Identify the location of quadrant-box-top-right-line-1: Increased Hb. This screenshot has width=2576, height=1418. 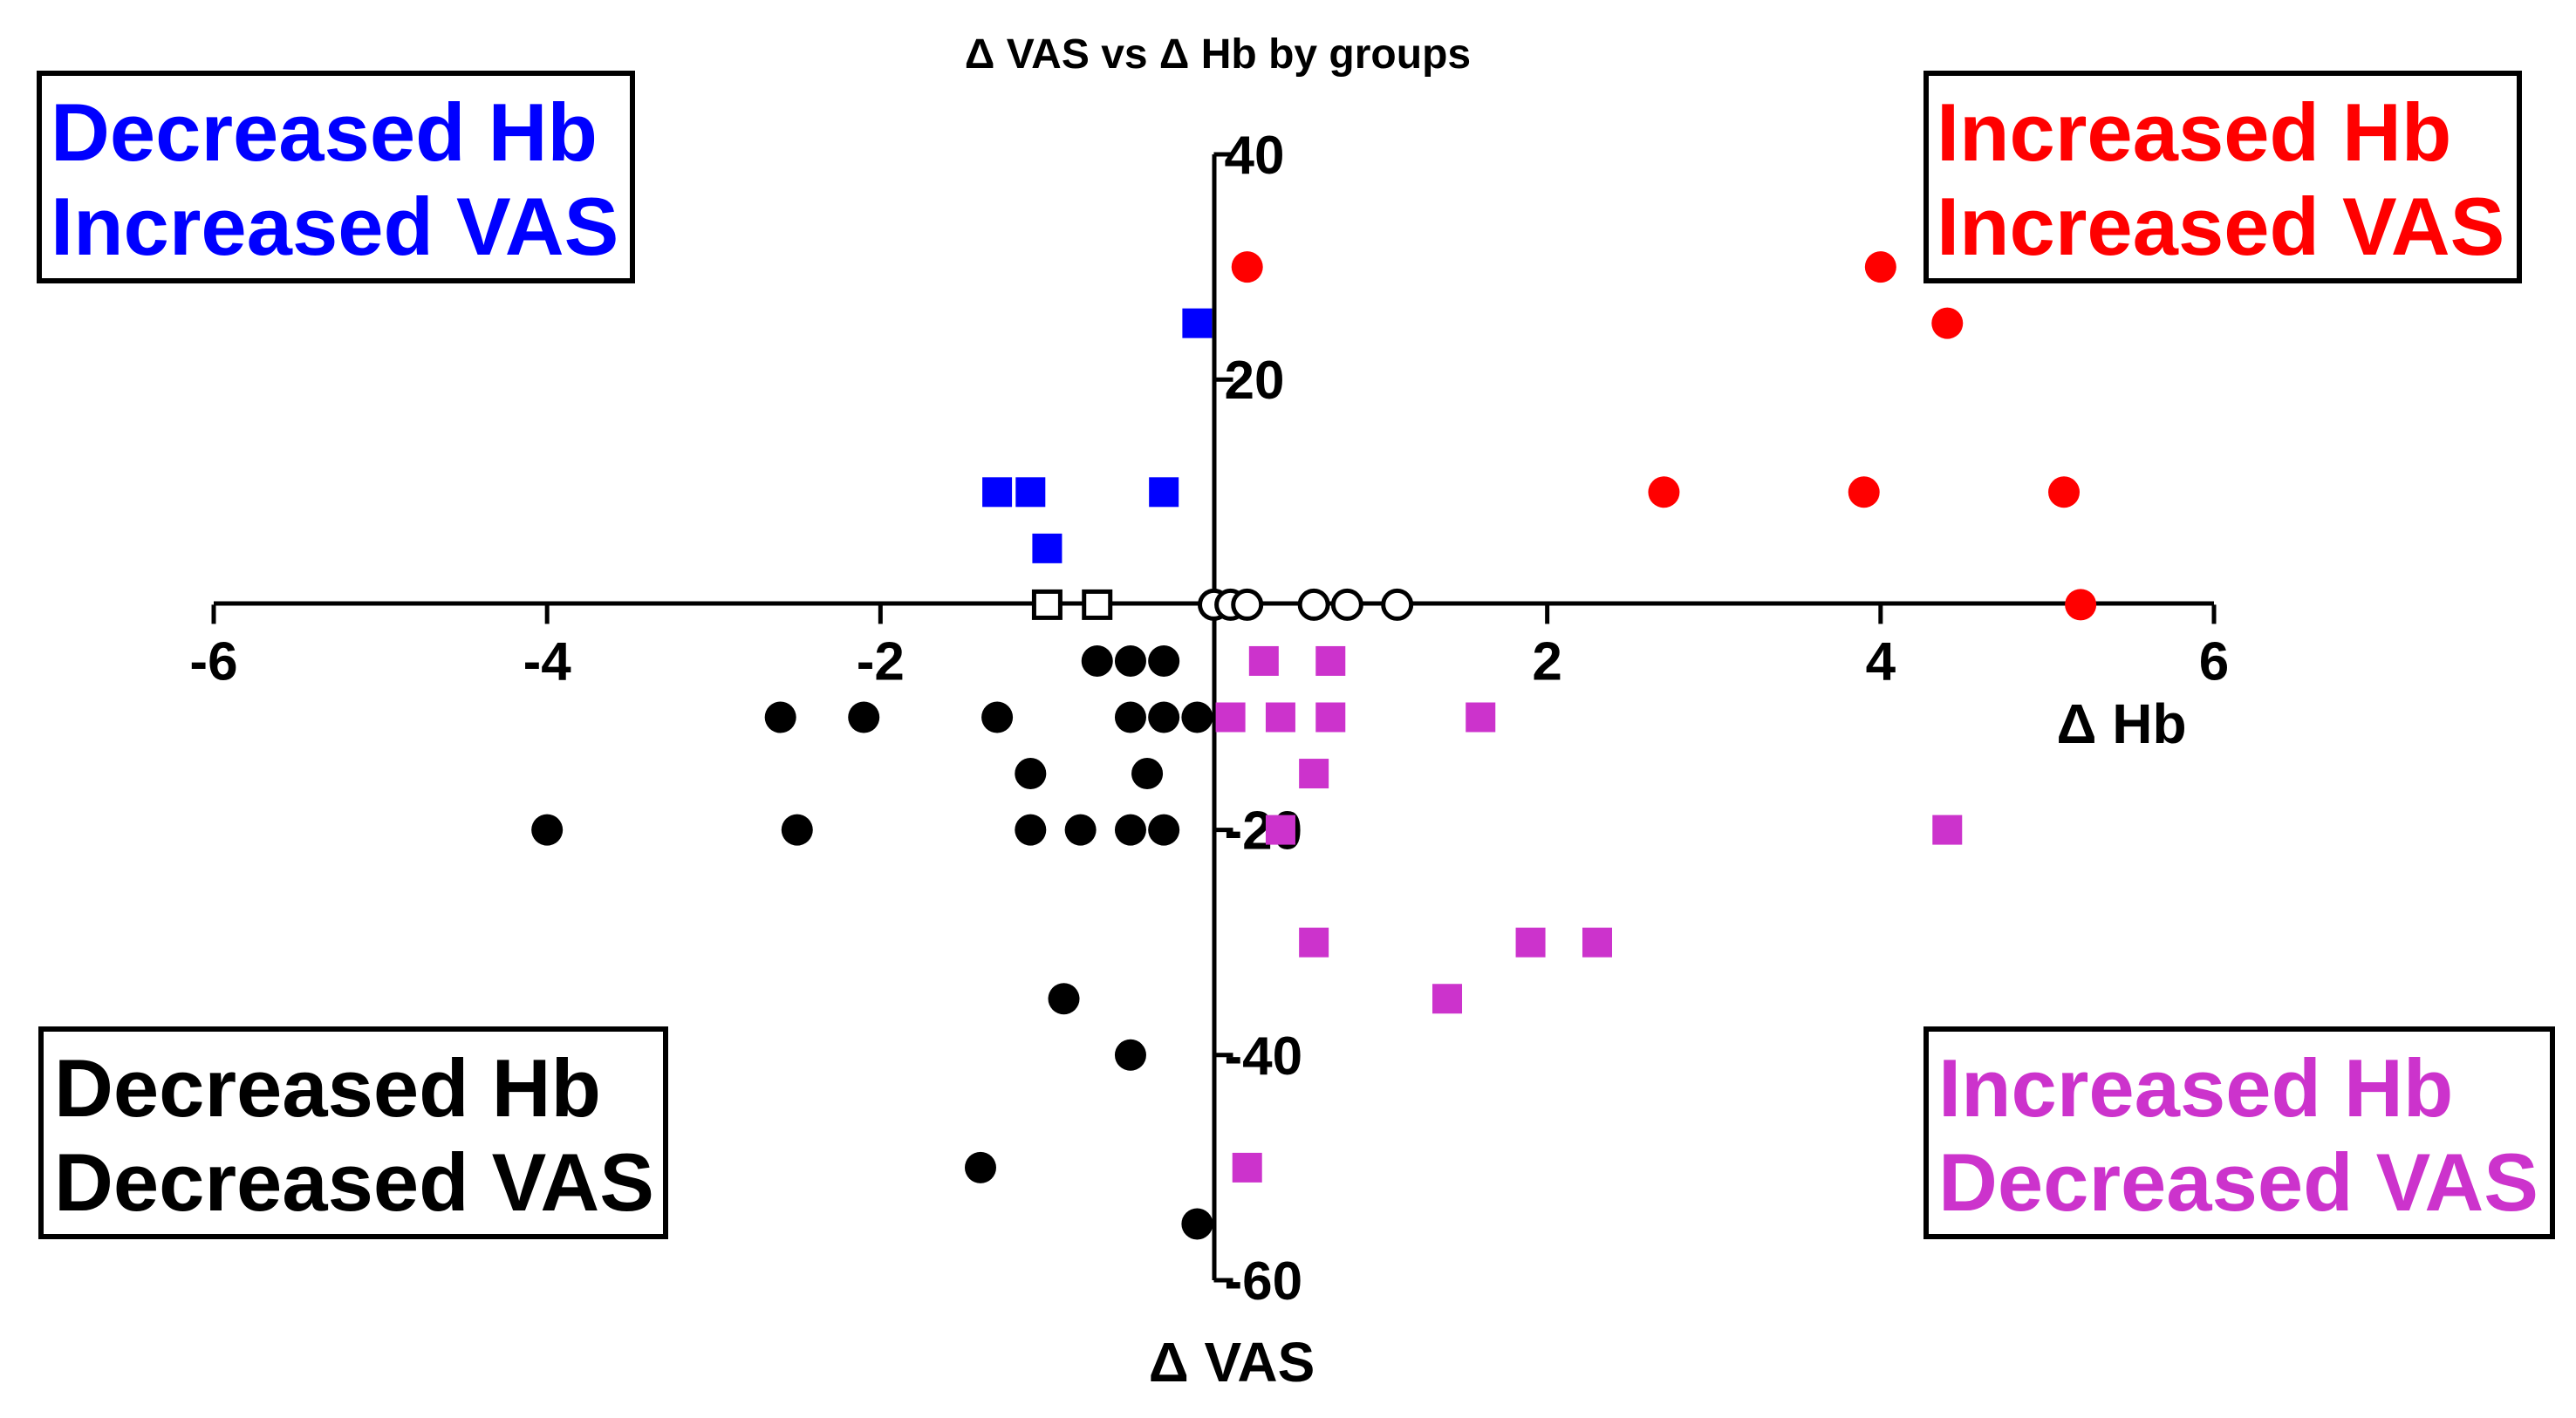
(2194, 132).